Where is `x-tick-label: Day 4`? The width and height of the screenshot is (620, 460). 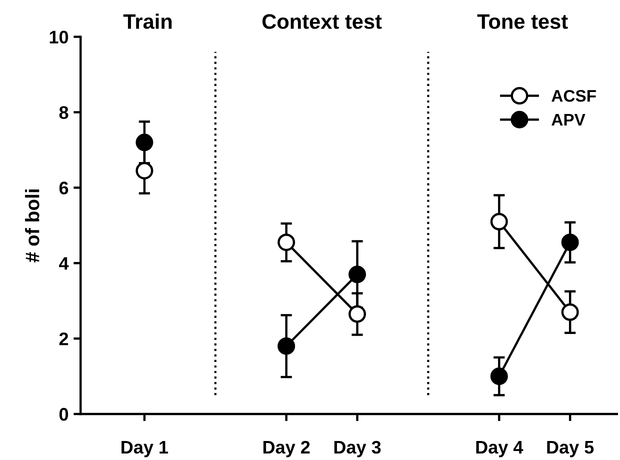 x-tick-label: Day 4 is located at coordinates (500, 449).